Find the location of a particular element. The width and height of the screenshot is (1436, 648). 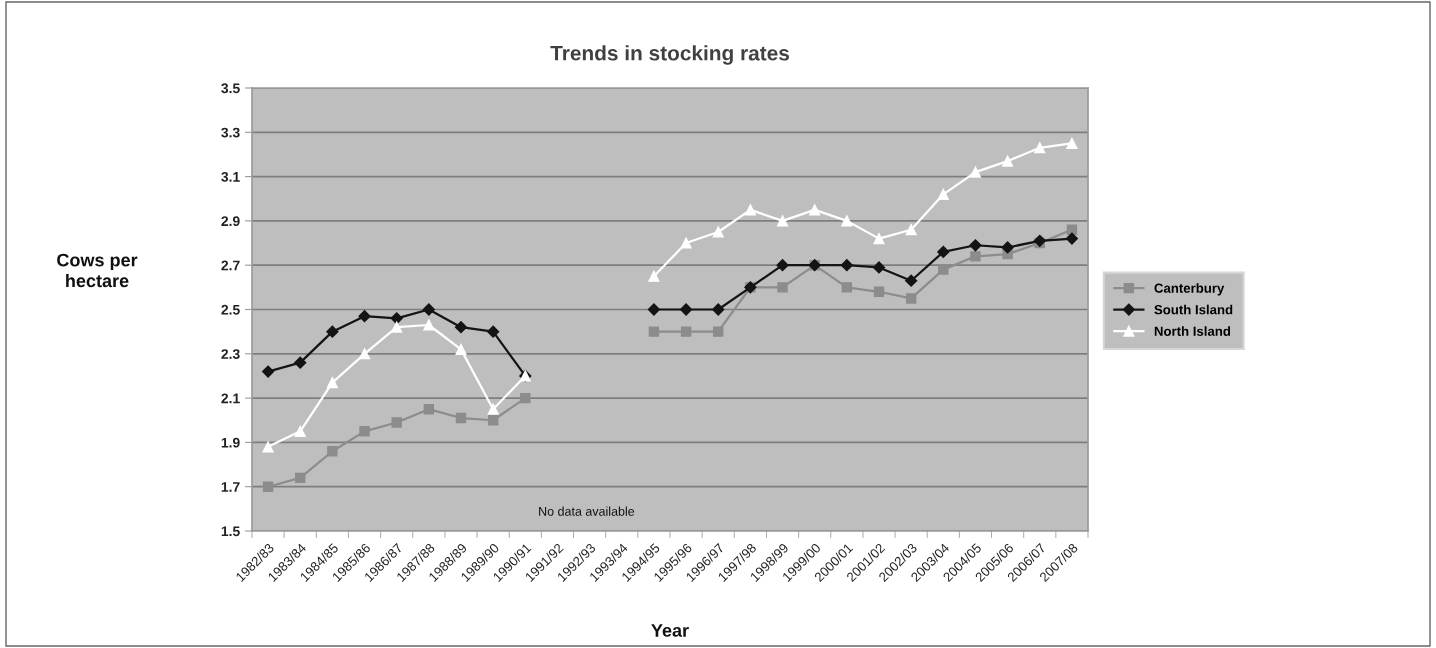

y-tick-label: 2.7 is located at coordinates (230, 265).